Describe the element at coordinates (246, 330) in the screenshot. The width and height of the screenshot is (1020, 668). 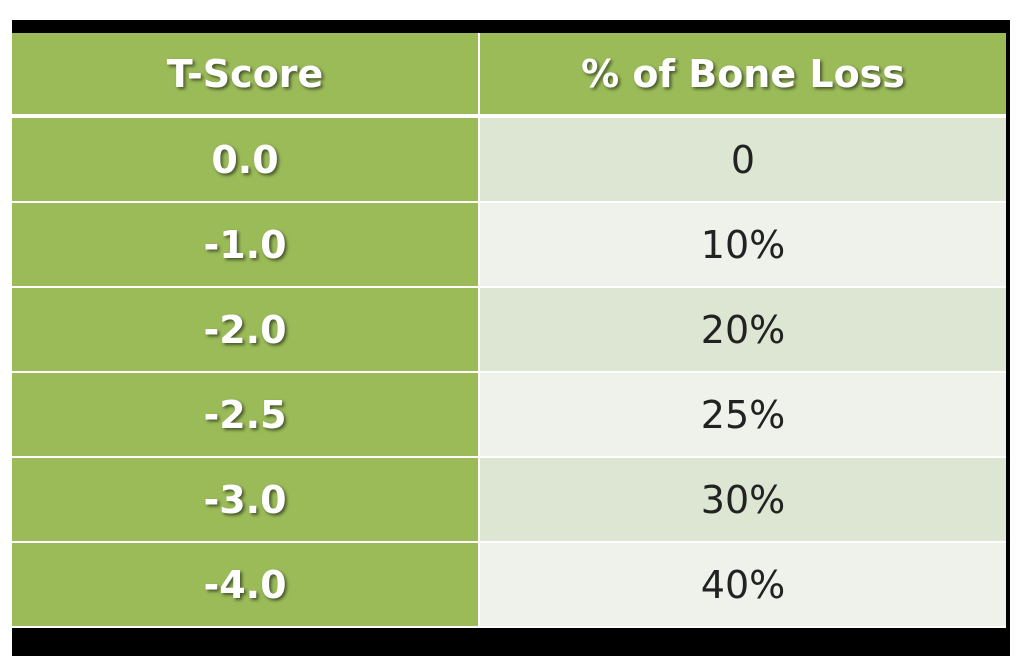
I see `t-score-cell: -2.0` at that location.